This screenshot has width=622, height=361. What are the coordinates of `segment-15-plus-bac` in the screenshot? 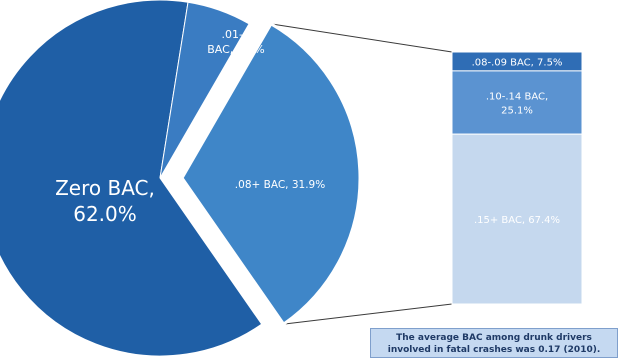 It's located at (517, 219).